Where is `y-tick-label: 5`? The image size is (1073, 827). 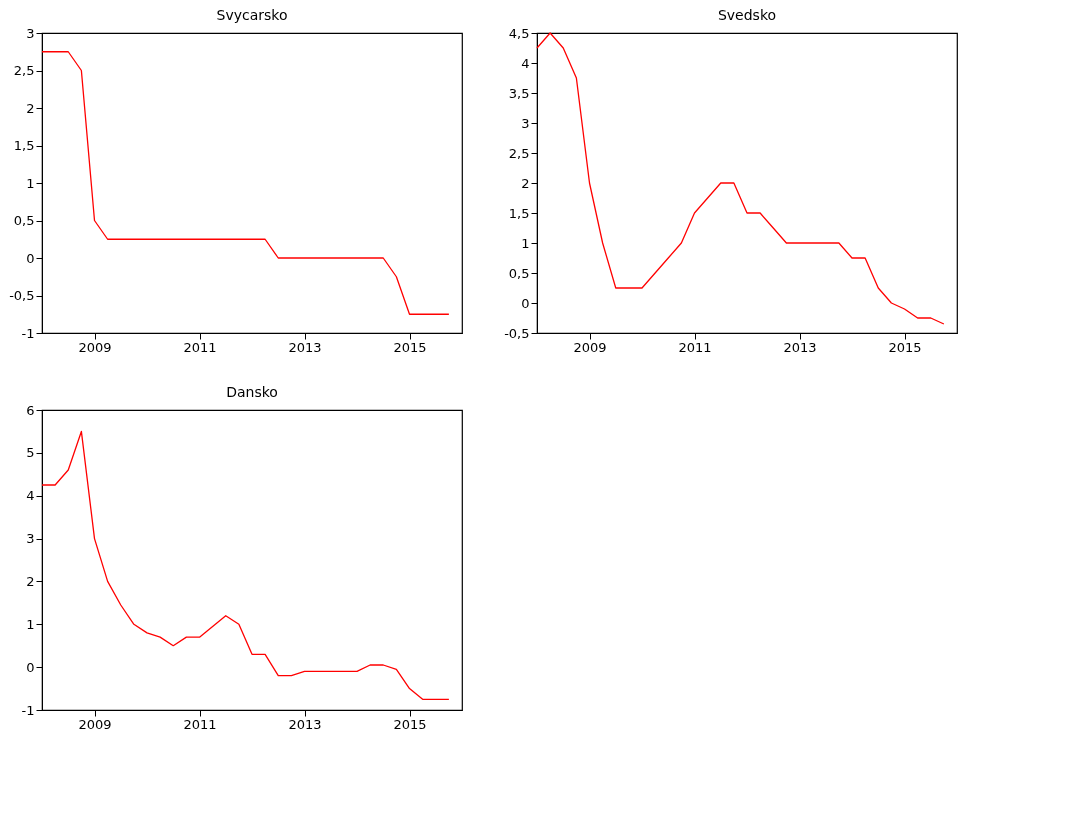 y-tick-label: 5 is located at coordinates (30, 453).